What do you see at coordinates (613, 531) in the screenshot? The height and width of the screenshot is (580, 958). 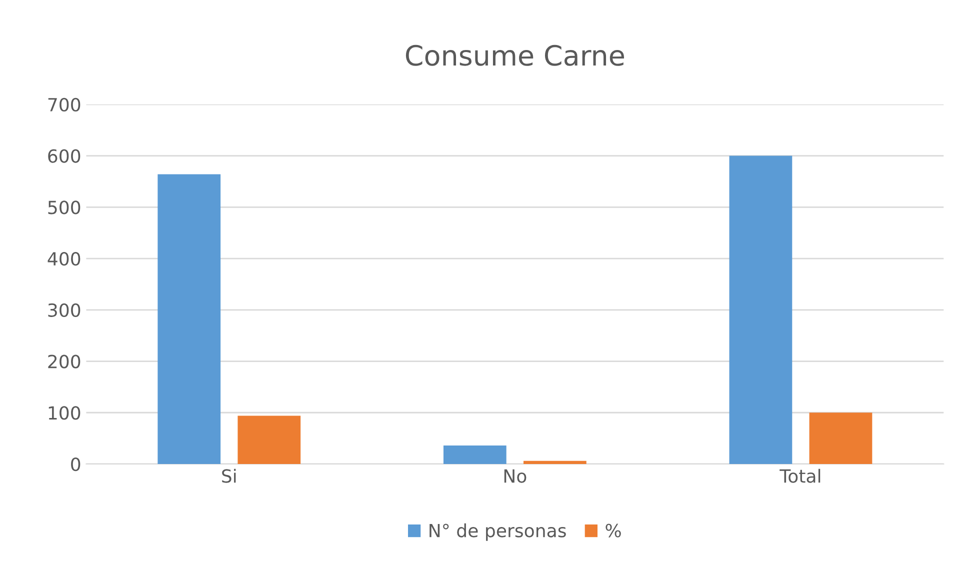 I see `legend-label: %` at bounding box center [613, 531].